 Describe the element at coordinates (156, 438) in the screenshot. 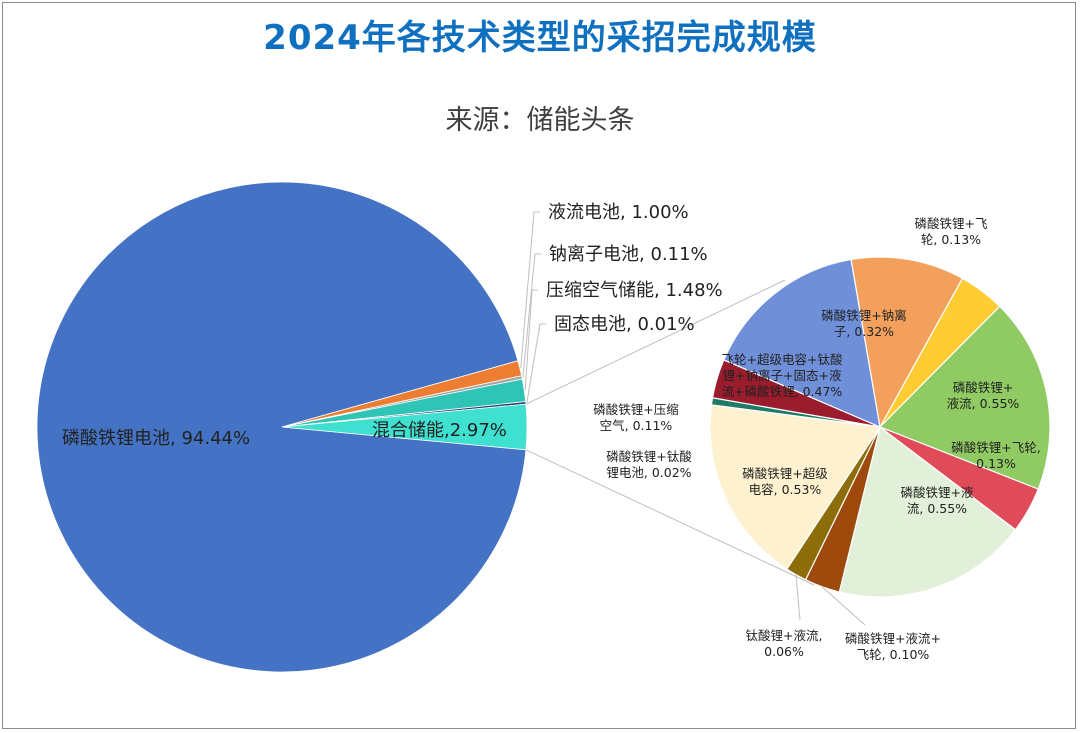

I see `data-label: 磷酸铁锂电池, 94.44%` at that location.